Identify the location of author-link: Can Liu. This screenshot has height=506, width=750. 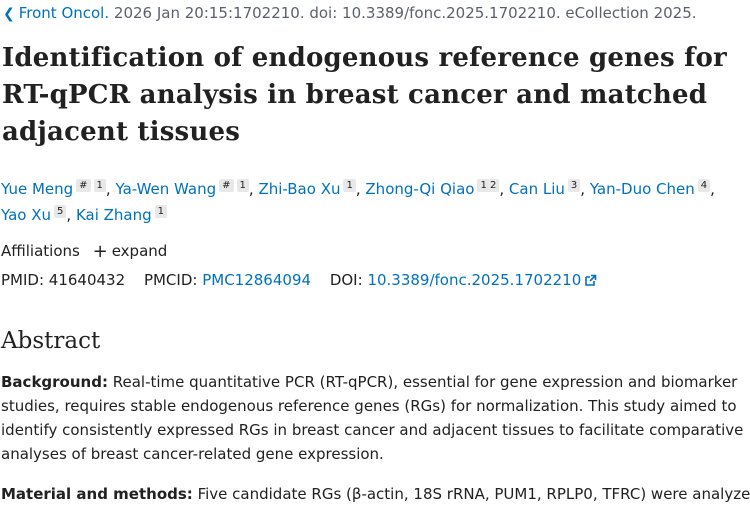
(536, 189).